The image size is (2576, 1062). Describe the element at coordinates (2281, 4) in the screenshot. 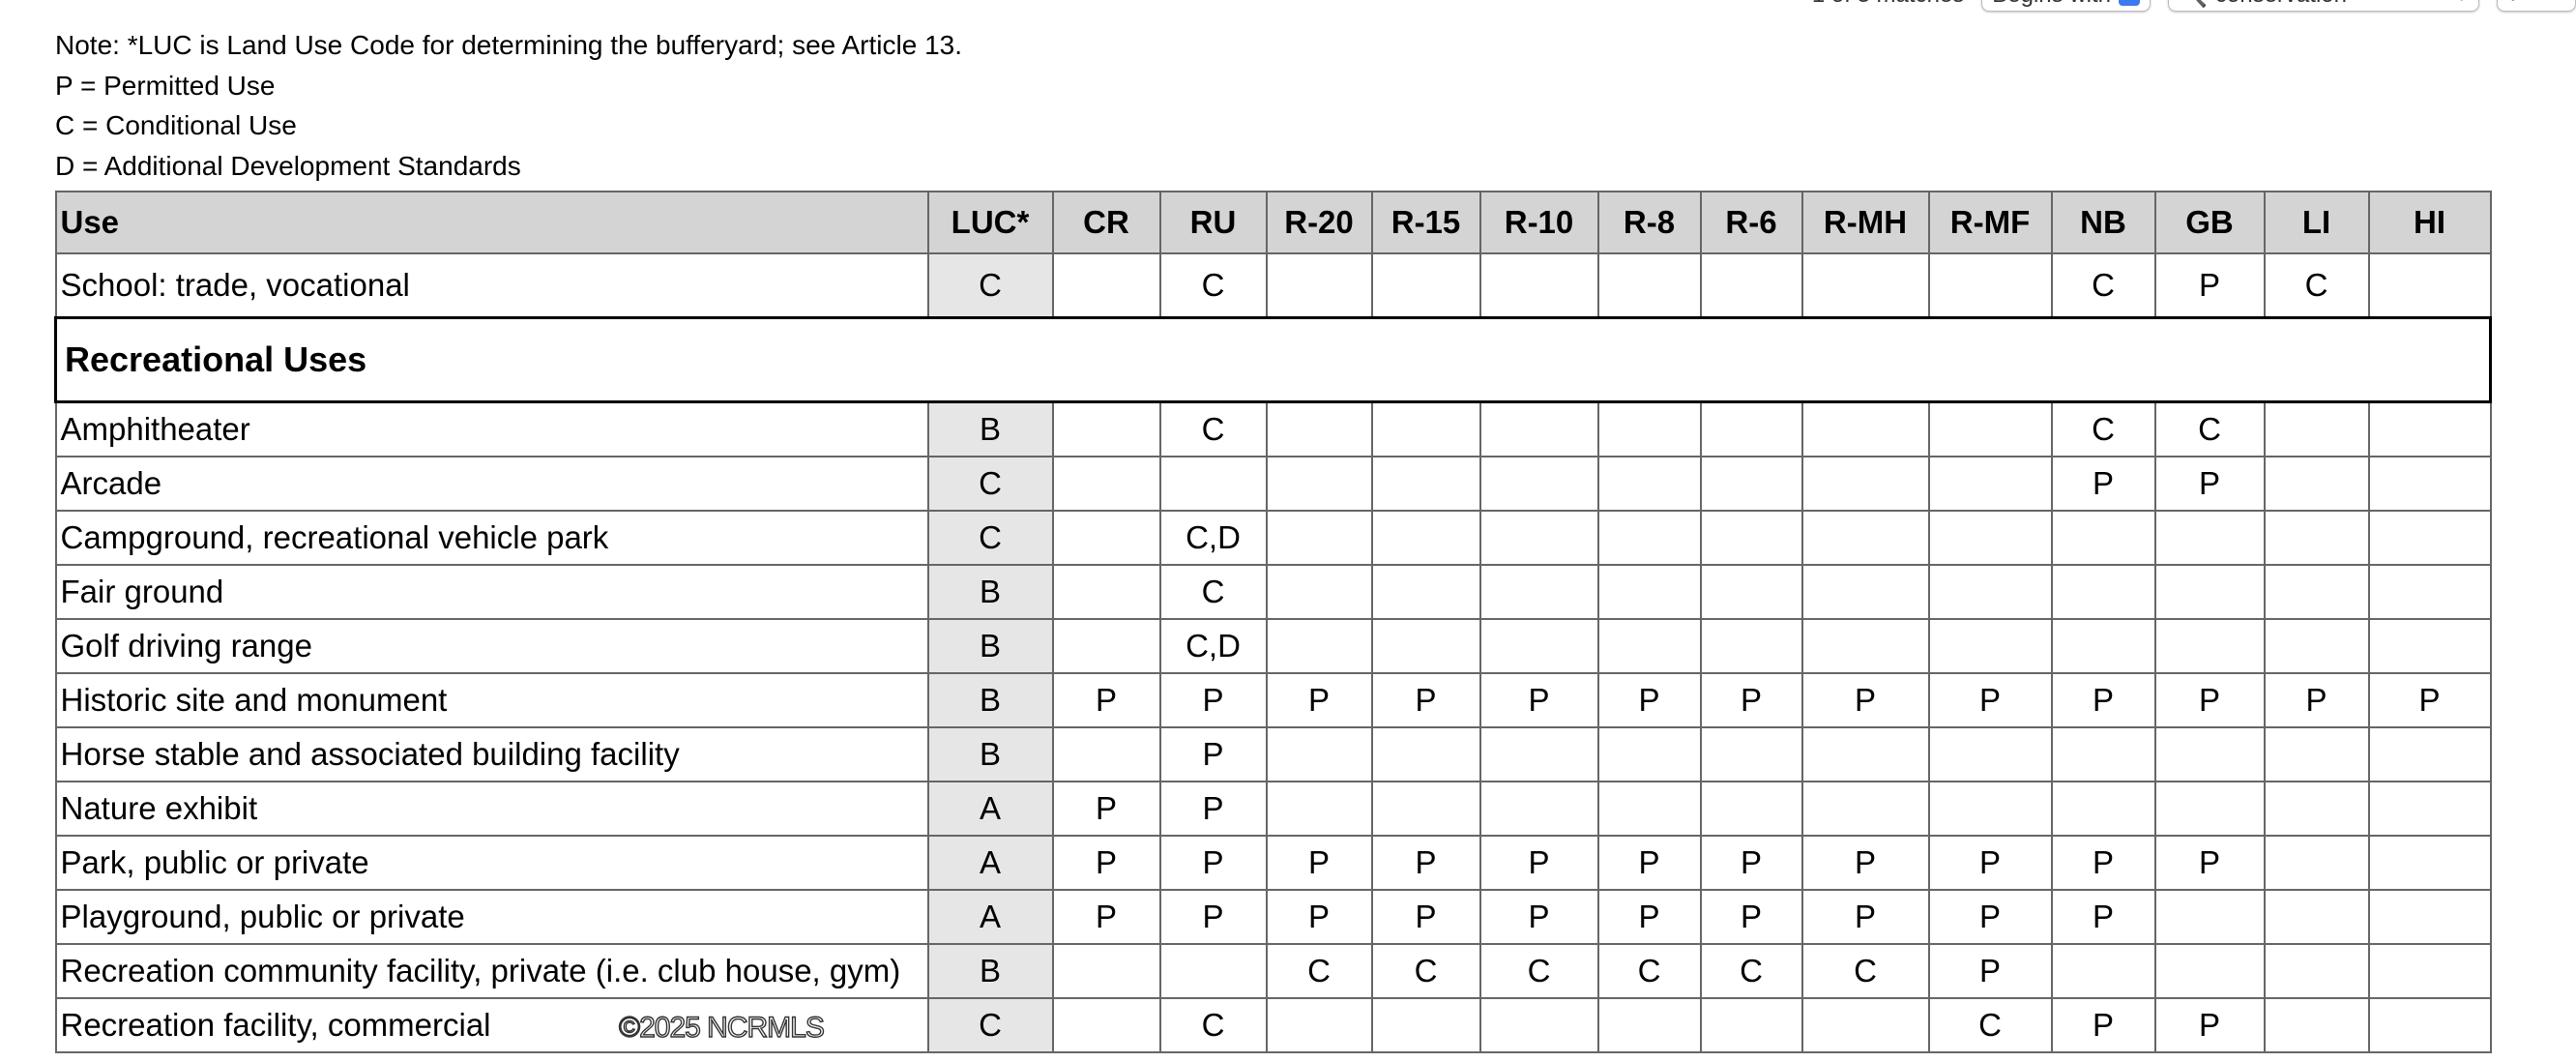

I see `search-query: conservation` at that location.